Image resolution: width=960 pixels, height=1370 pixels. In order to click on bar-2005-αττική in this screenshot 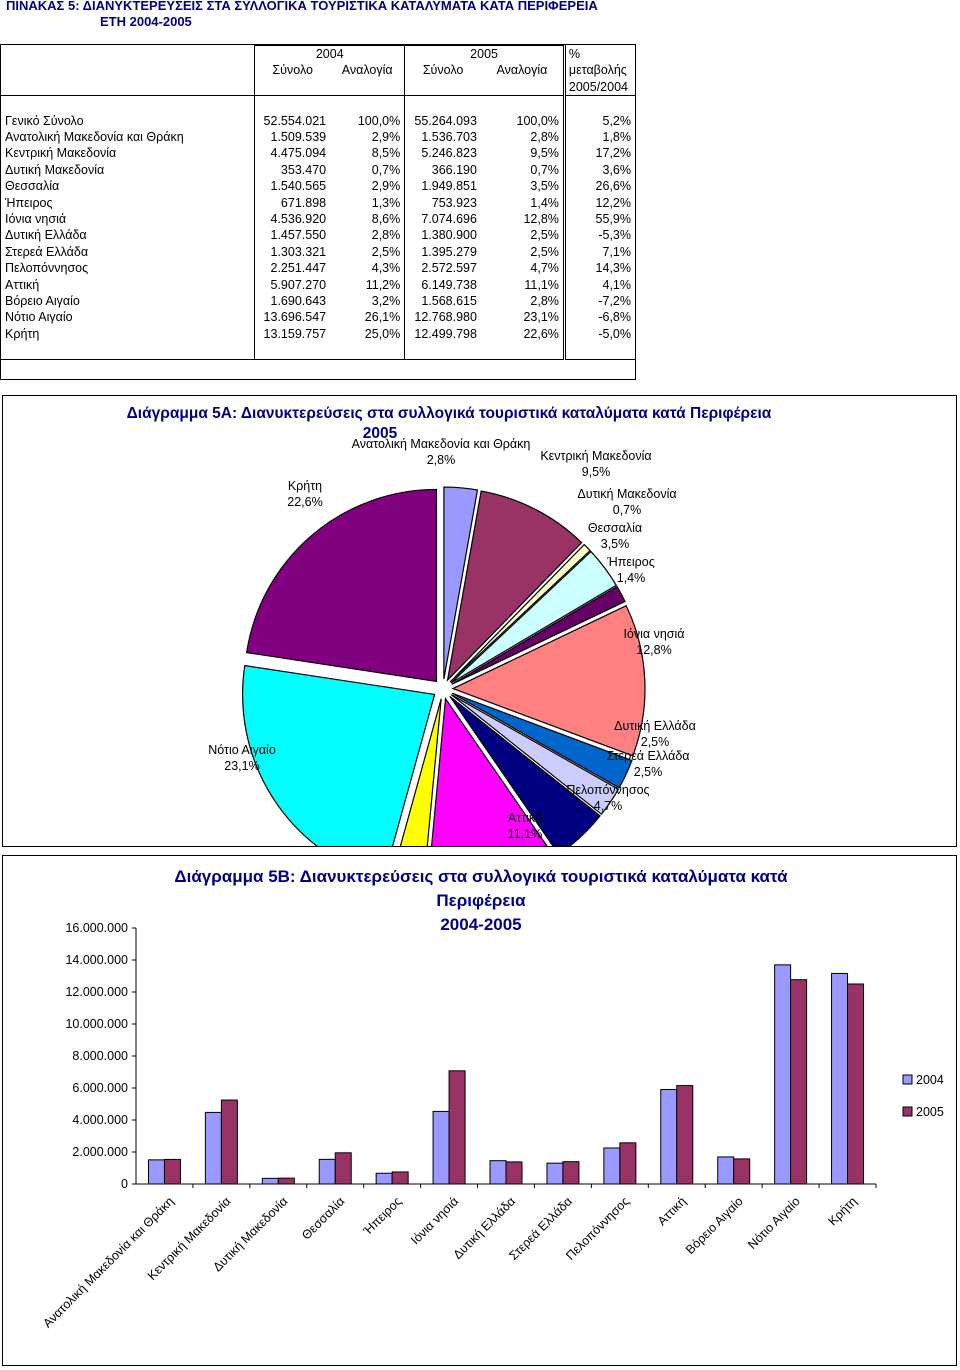, I will do `click(685, 1135)`.